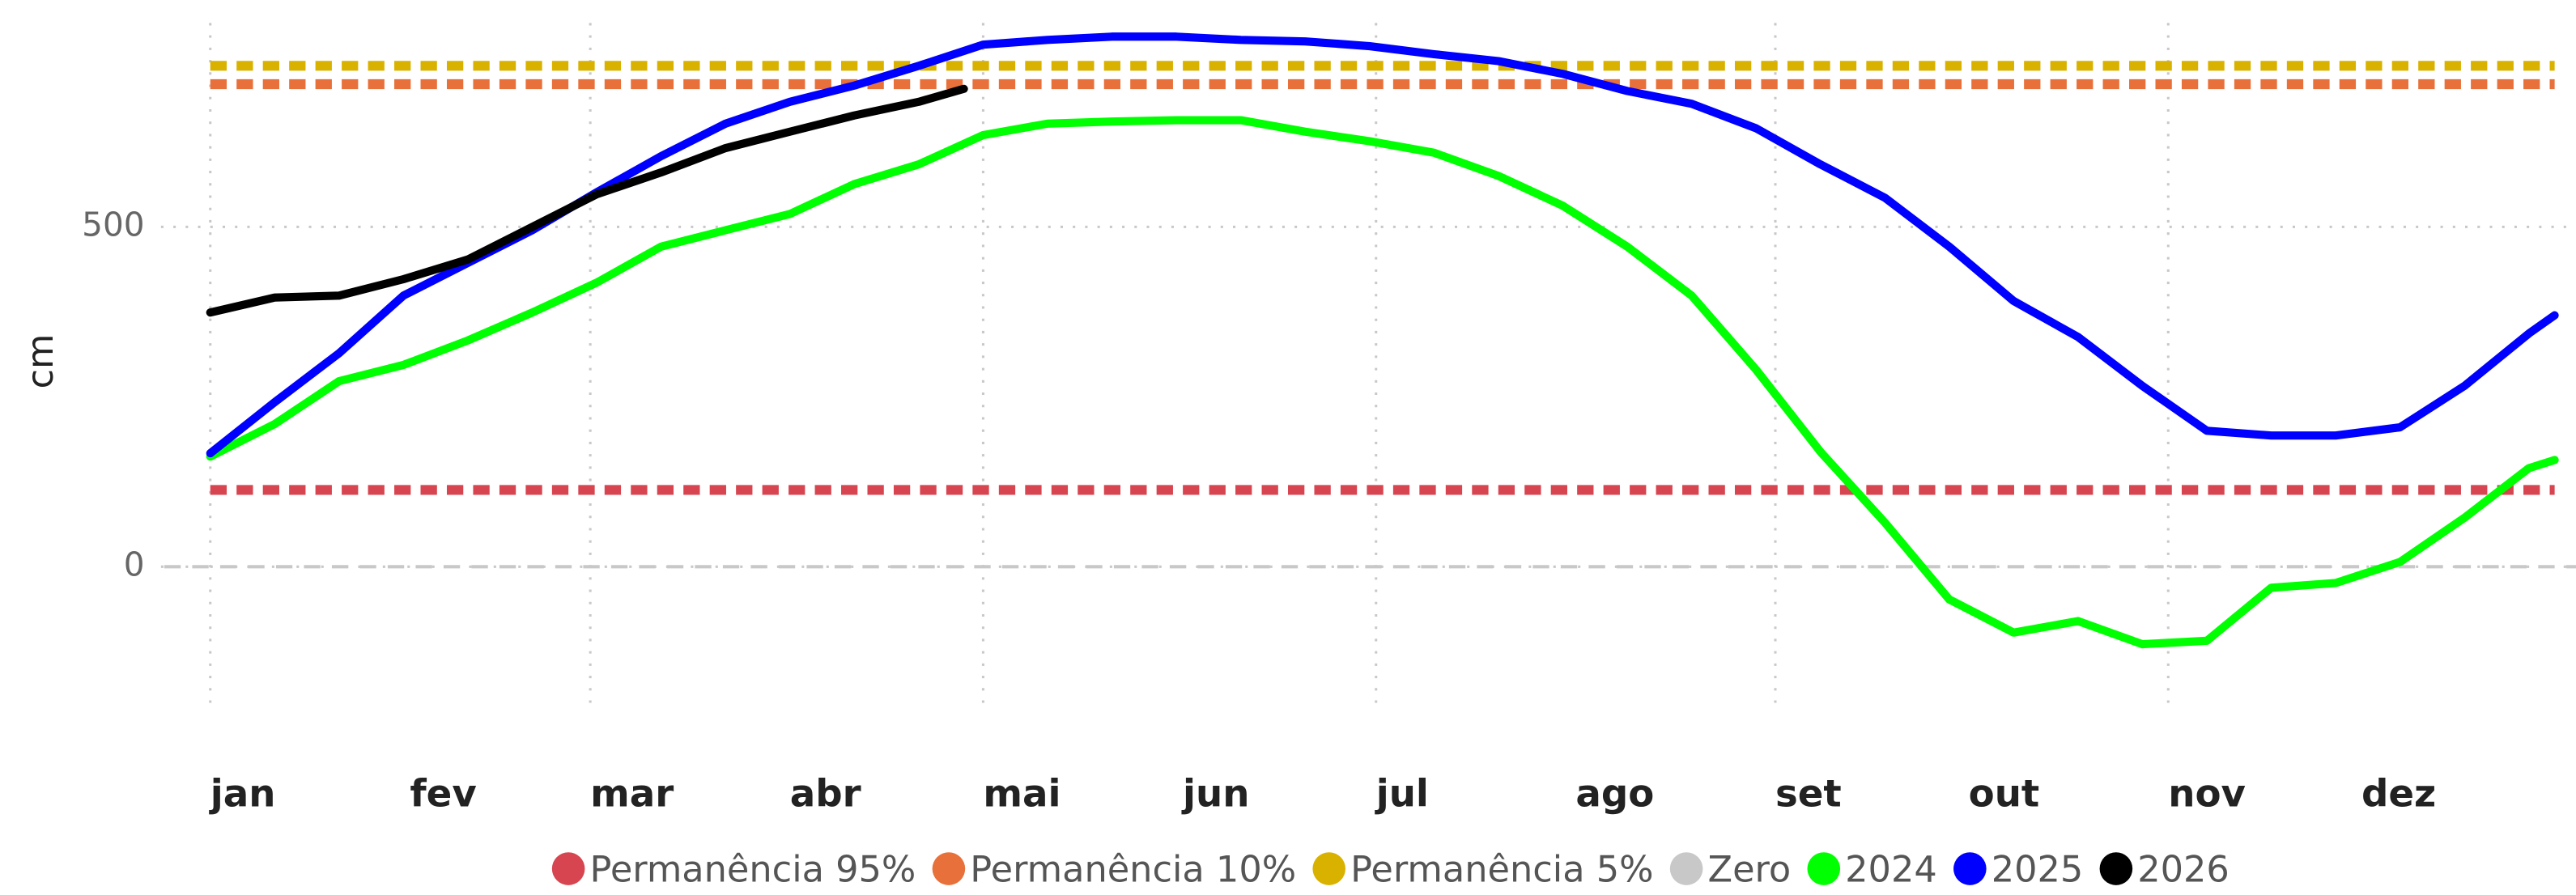 The width and height of the screenshot is (2576, 895). I want to click on x-tick-label: ago, so click(1614, 795).